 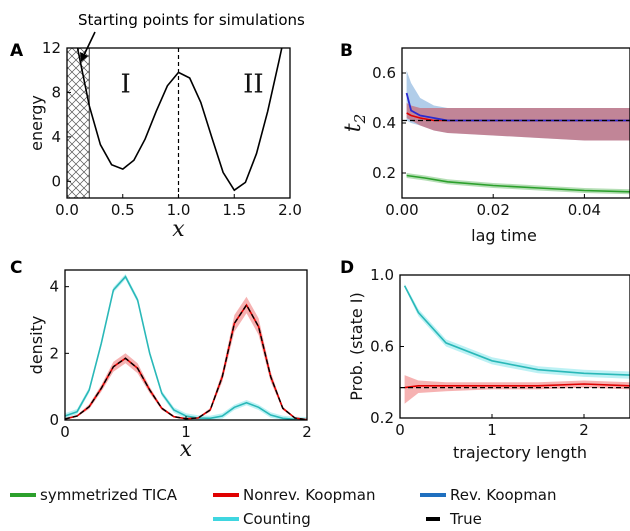 I want to click on panel-d-ytick-label: 0.6, so click(x=382, y=347).